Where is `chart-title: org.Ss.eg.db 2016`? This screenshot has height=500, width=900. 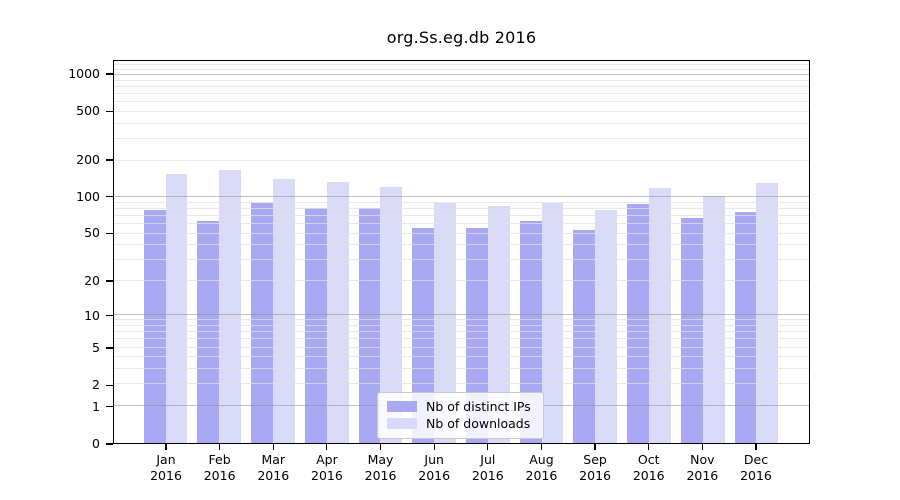 chart-title: org.Ss.eg.db 2016 is located at coordinates (461, 37).